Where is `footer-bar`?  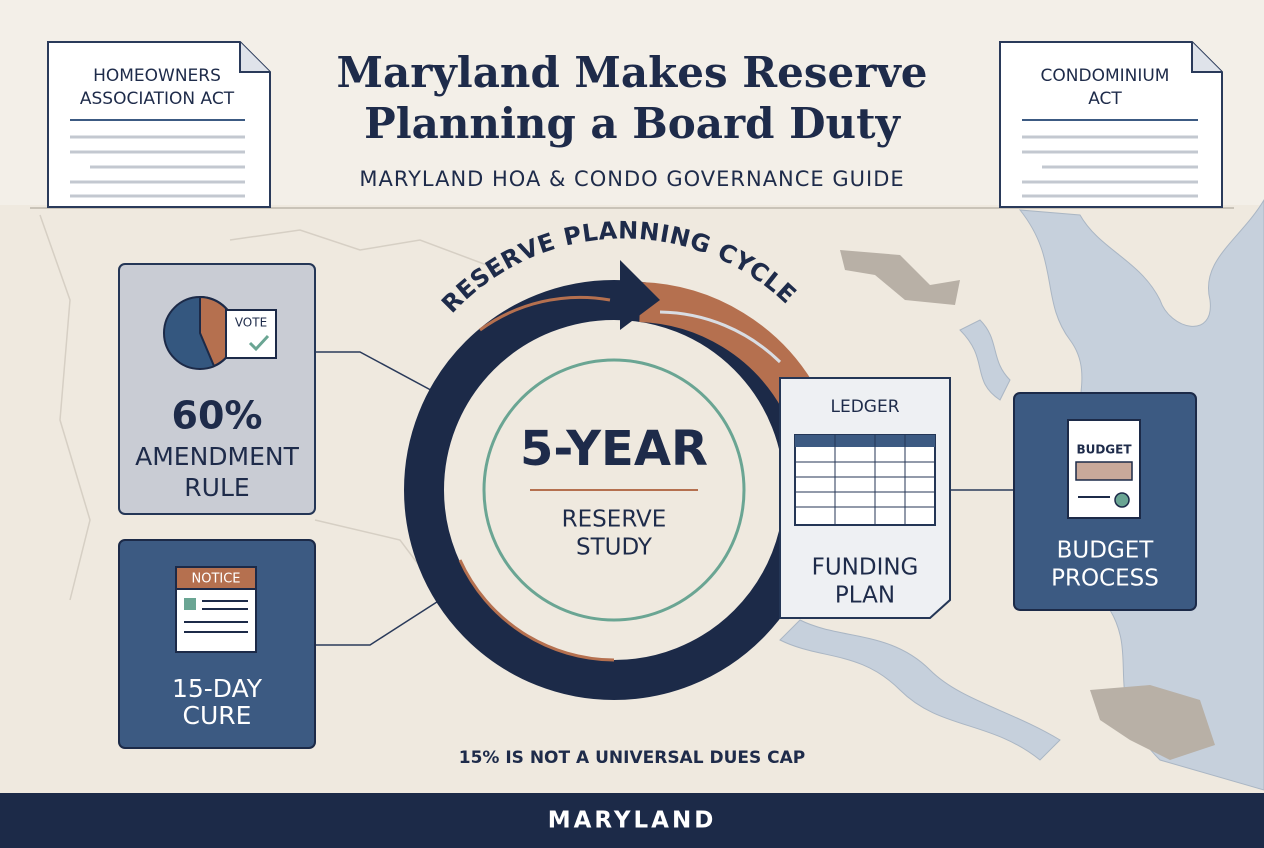 footer-bar is located at coordinates (632, 820).